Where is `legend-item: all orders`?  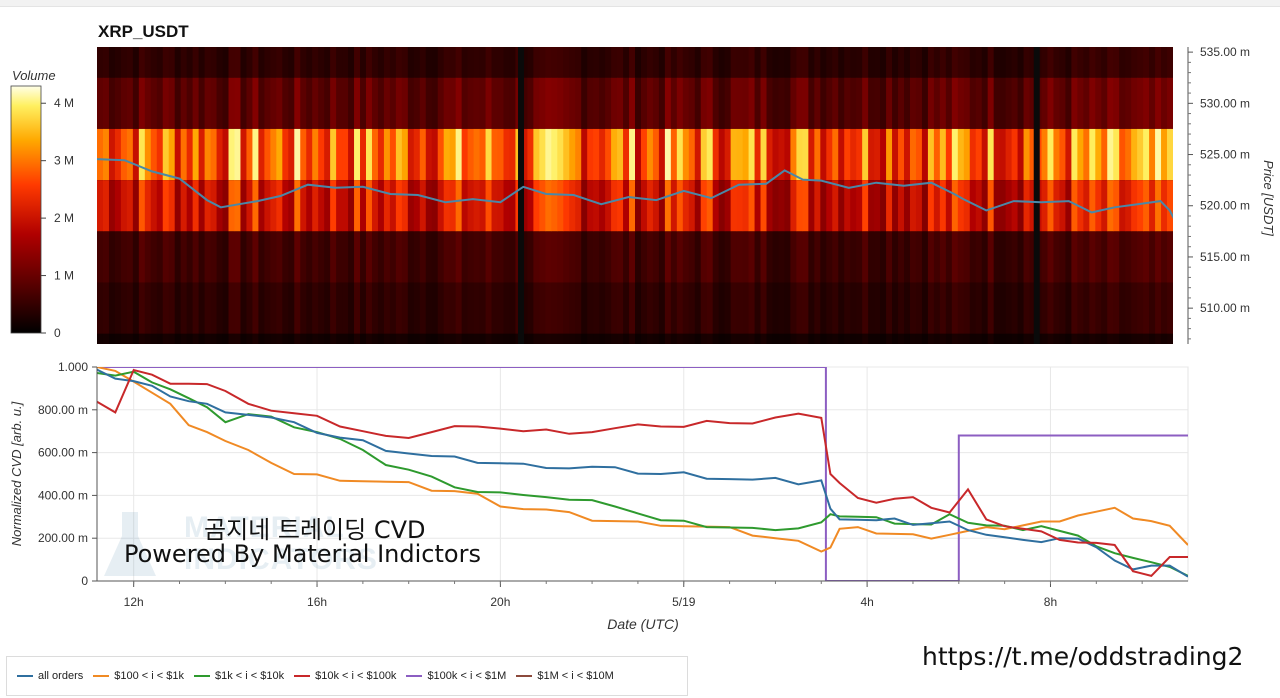
legend-item: all orders is located at coordinates (50, 676).